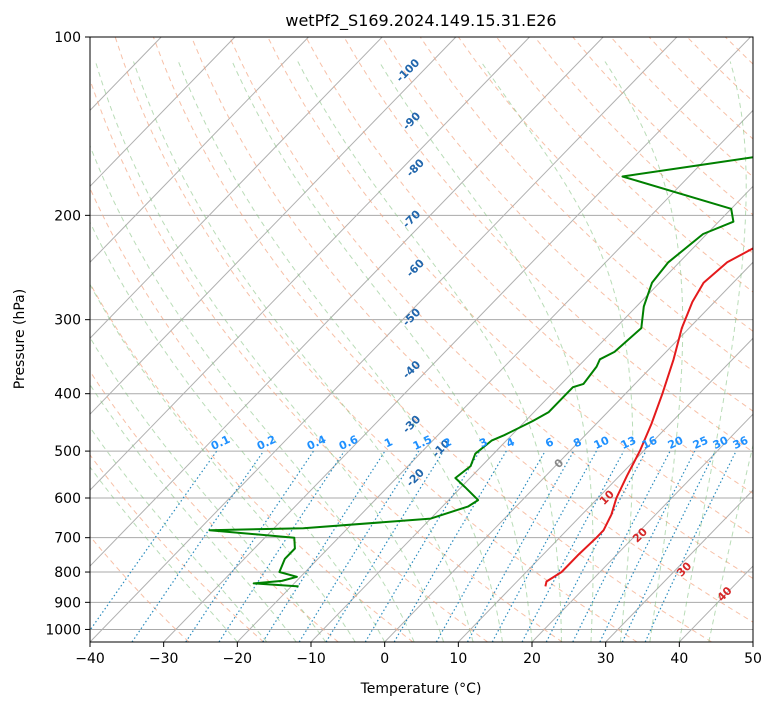 The image size is (775, 708). What do you see at coordinates (348, 443) in the screenshot?
I see `mixing-ratio-label: 0.6` at bounding box center [348, 443].